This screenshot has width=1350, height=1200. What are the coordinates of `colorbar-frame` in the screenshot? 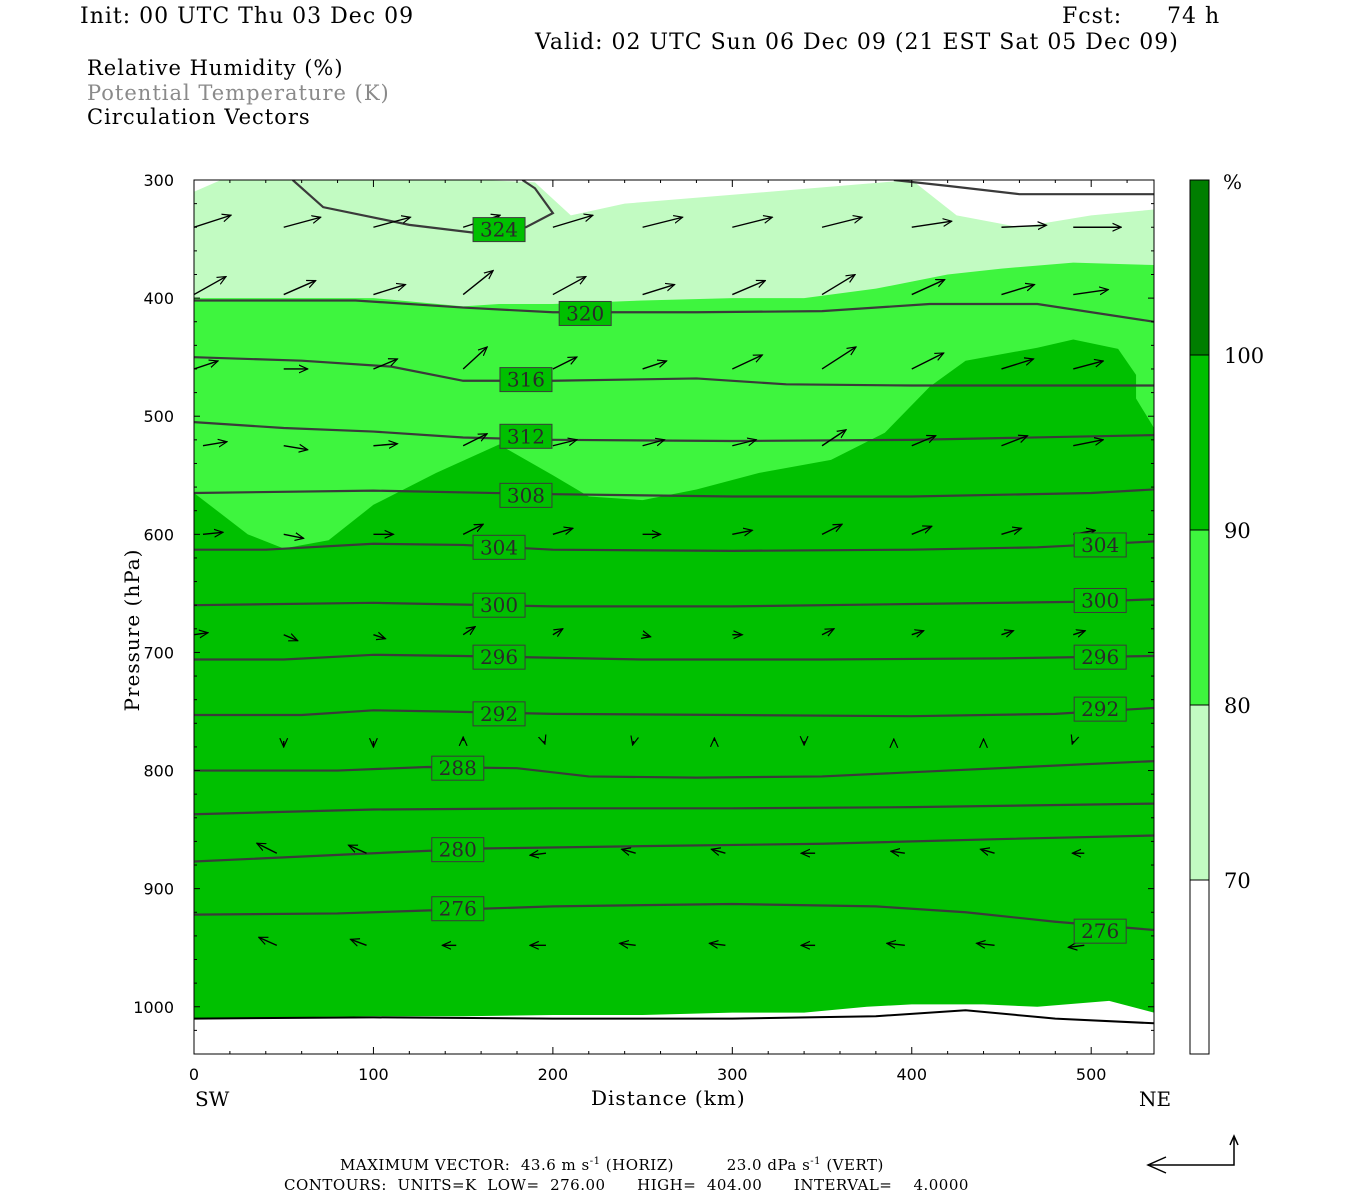 It's located at (1199, 617).